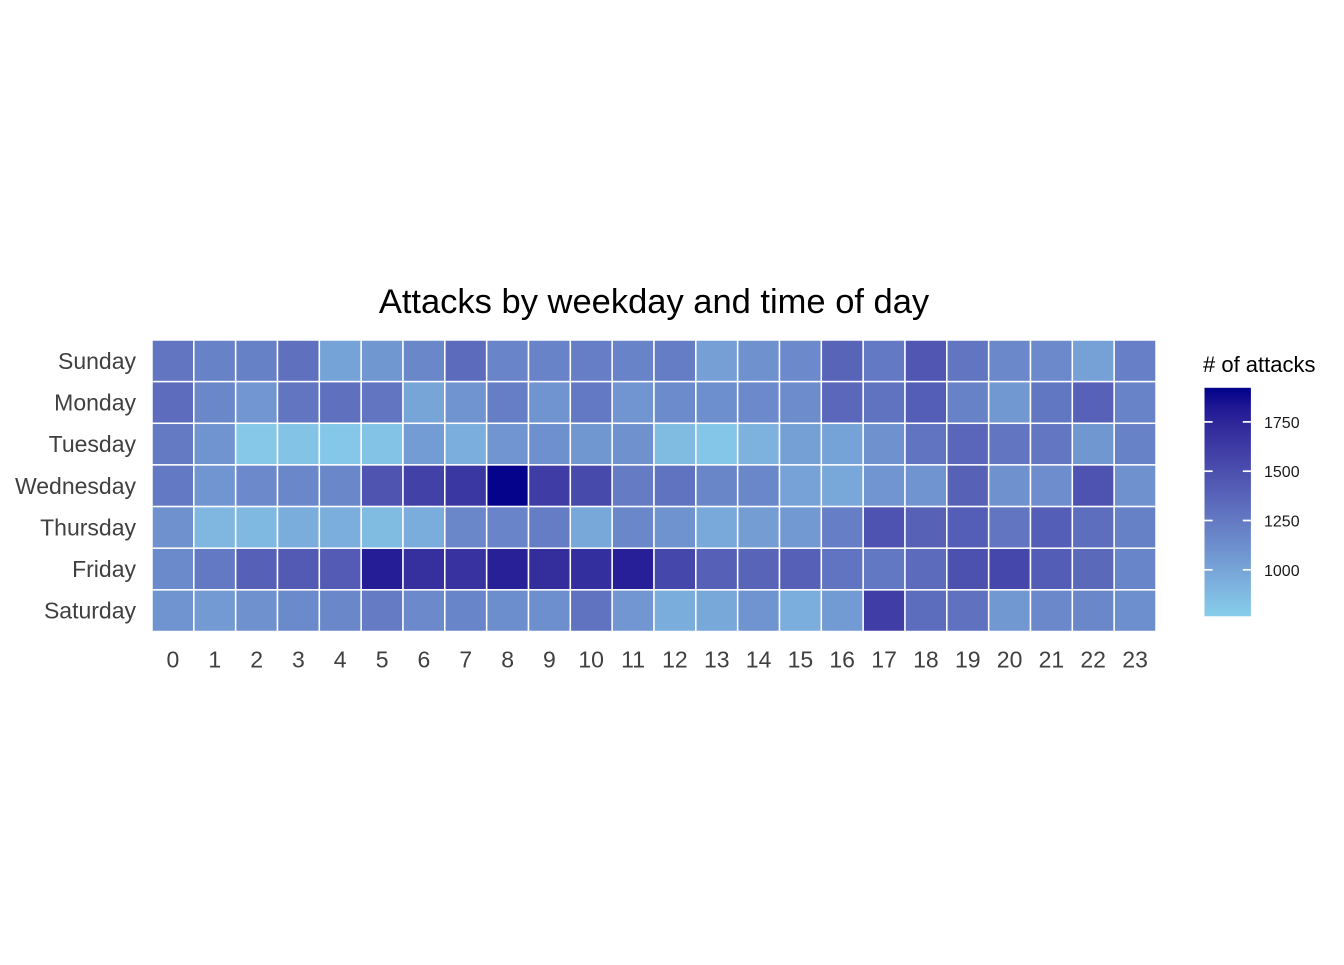  What do you see at coordinates (424, 660) in the screenshot?
I see `svg-text: 6` at bounding box center [424, 660].